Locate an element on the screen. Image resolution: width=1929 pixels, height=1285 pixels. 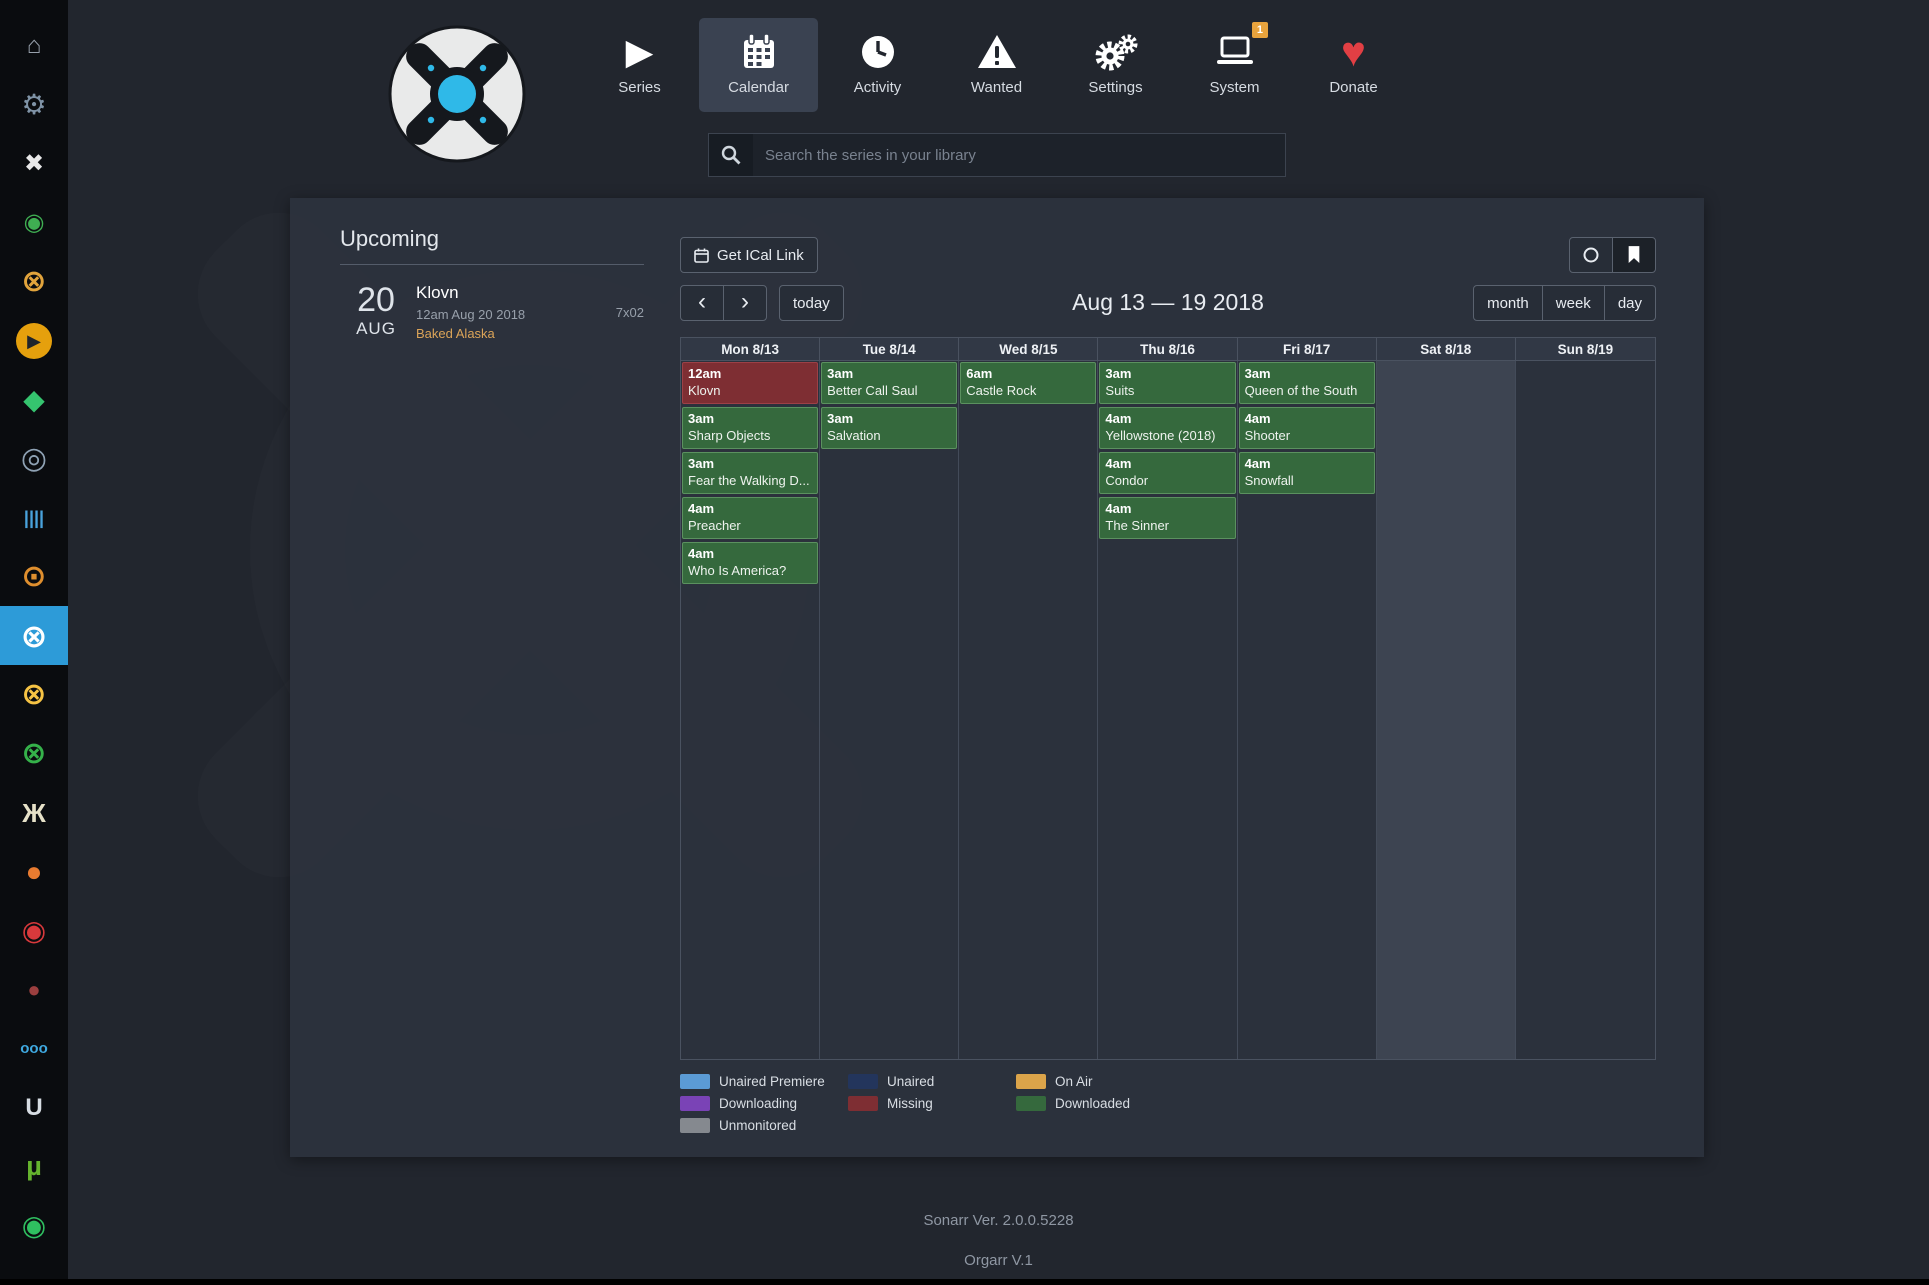
event-title: Shooter is located at coordinates (1267, 435).